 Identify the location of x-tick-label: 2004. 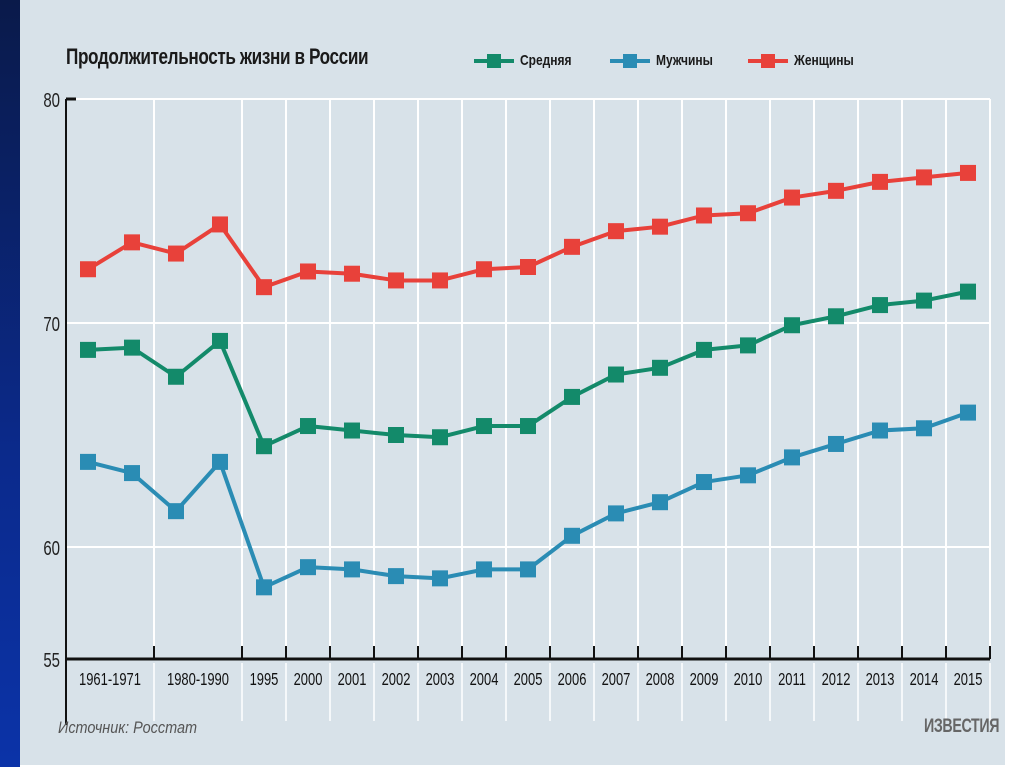
(484, 680).